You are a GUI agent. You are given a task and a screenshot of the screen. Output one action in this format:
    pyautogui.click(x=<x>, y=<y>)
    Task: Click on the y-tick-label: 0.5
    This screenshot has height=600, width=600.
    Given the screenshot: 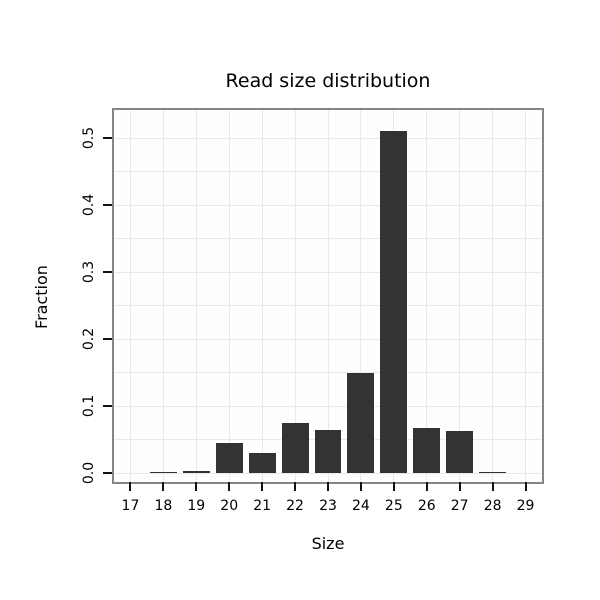 What is the action you would take?
    pyautogui.click(x=89, y=138)
    